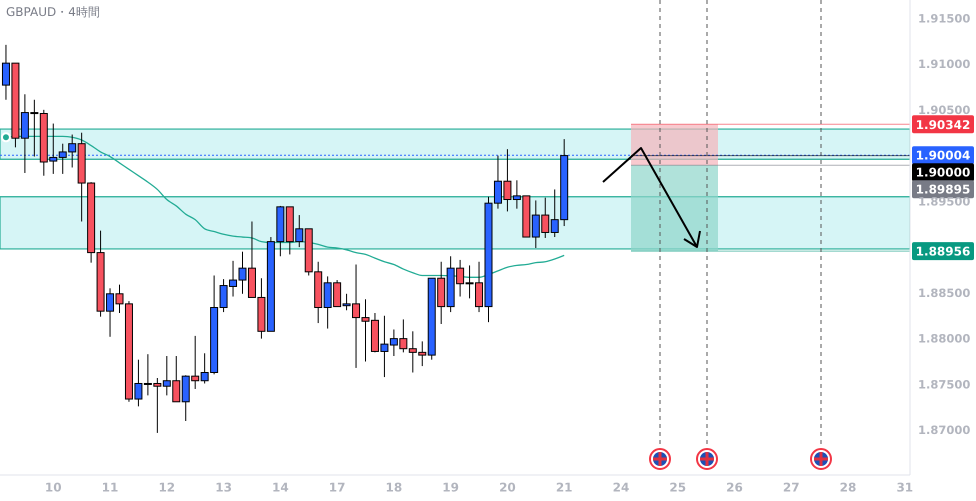 The width and height of the screenshot is (976, 501). What do you see at coordinates (944, 64) in the screenshot?
I see `y-tick-label: 1.91000` at bounding box center [944, 64].